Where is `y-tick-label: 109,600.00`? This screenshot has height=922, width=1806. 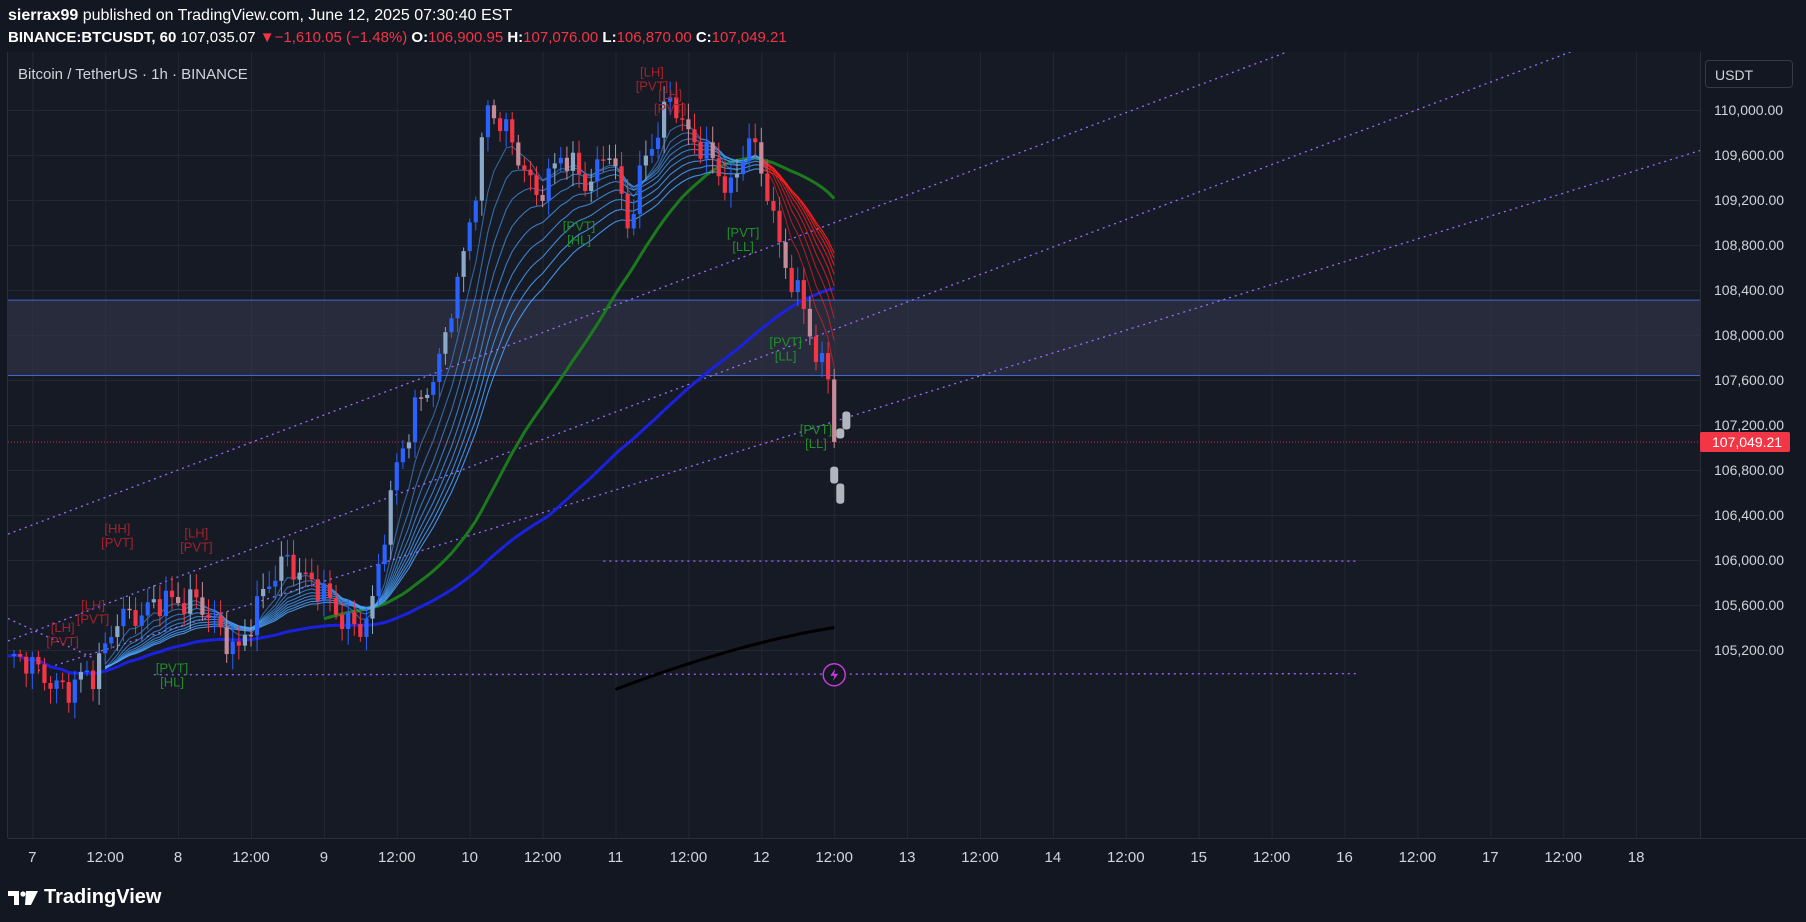 y-tick-label: 109,600.00 is located at coordinates (1749, 155).